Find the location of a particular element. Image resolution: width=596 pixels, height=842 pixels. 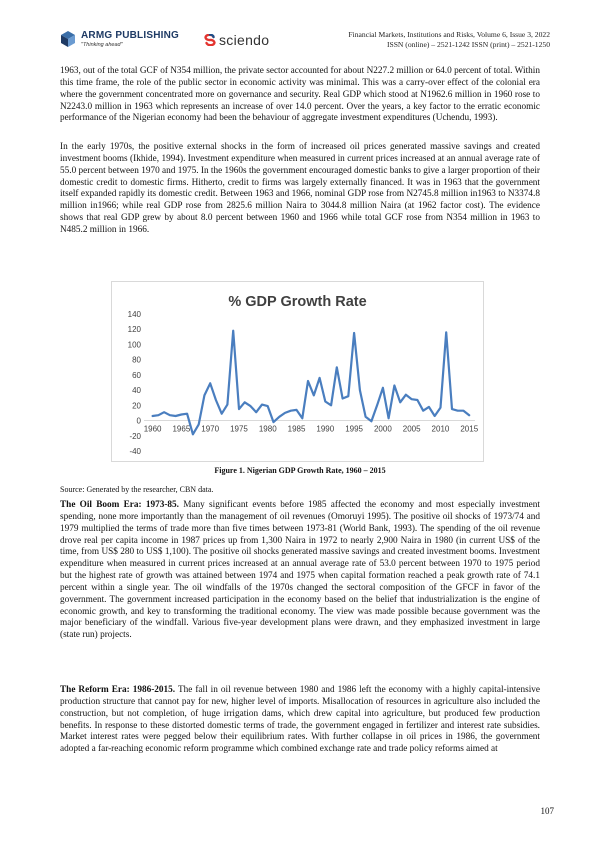

y-tick-label: 60 is located at coordinates (136, 375).